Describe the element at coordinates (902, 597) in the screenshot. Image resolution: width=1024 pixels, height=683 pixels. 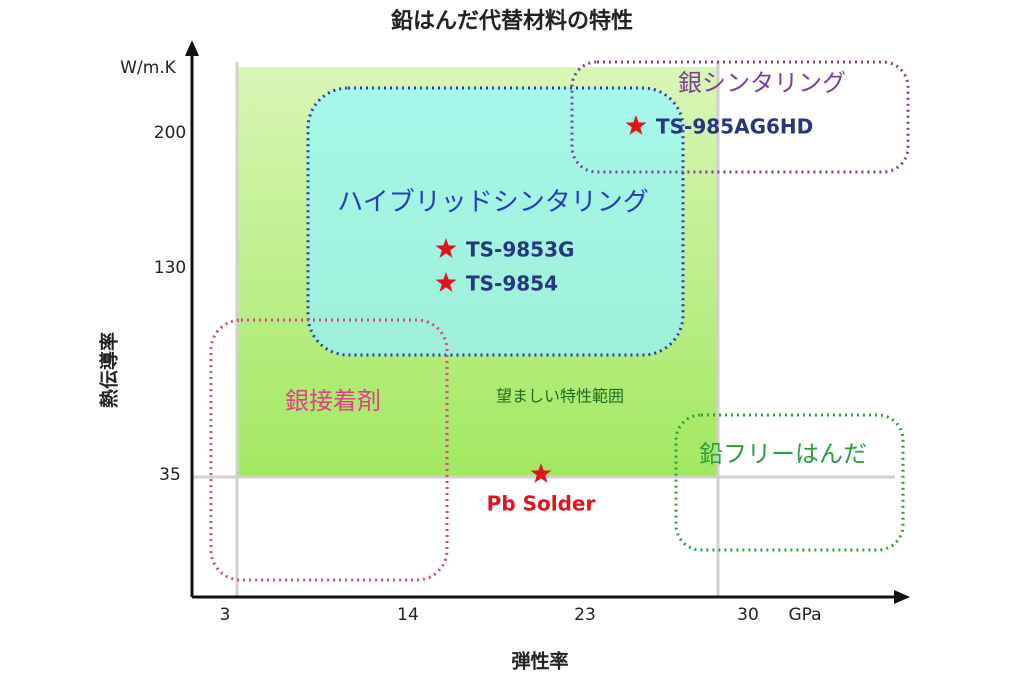
I see `x-arrow` at that location.